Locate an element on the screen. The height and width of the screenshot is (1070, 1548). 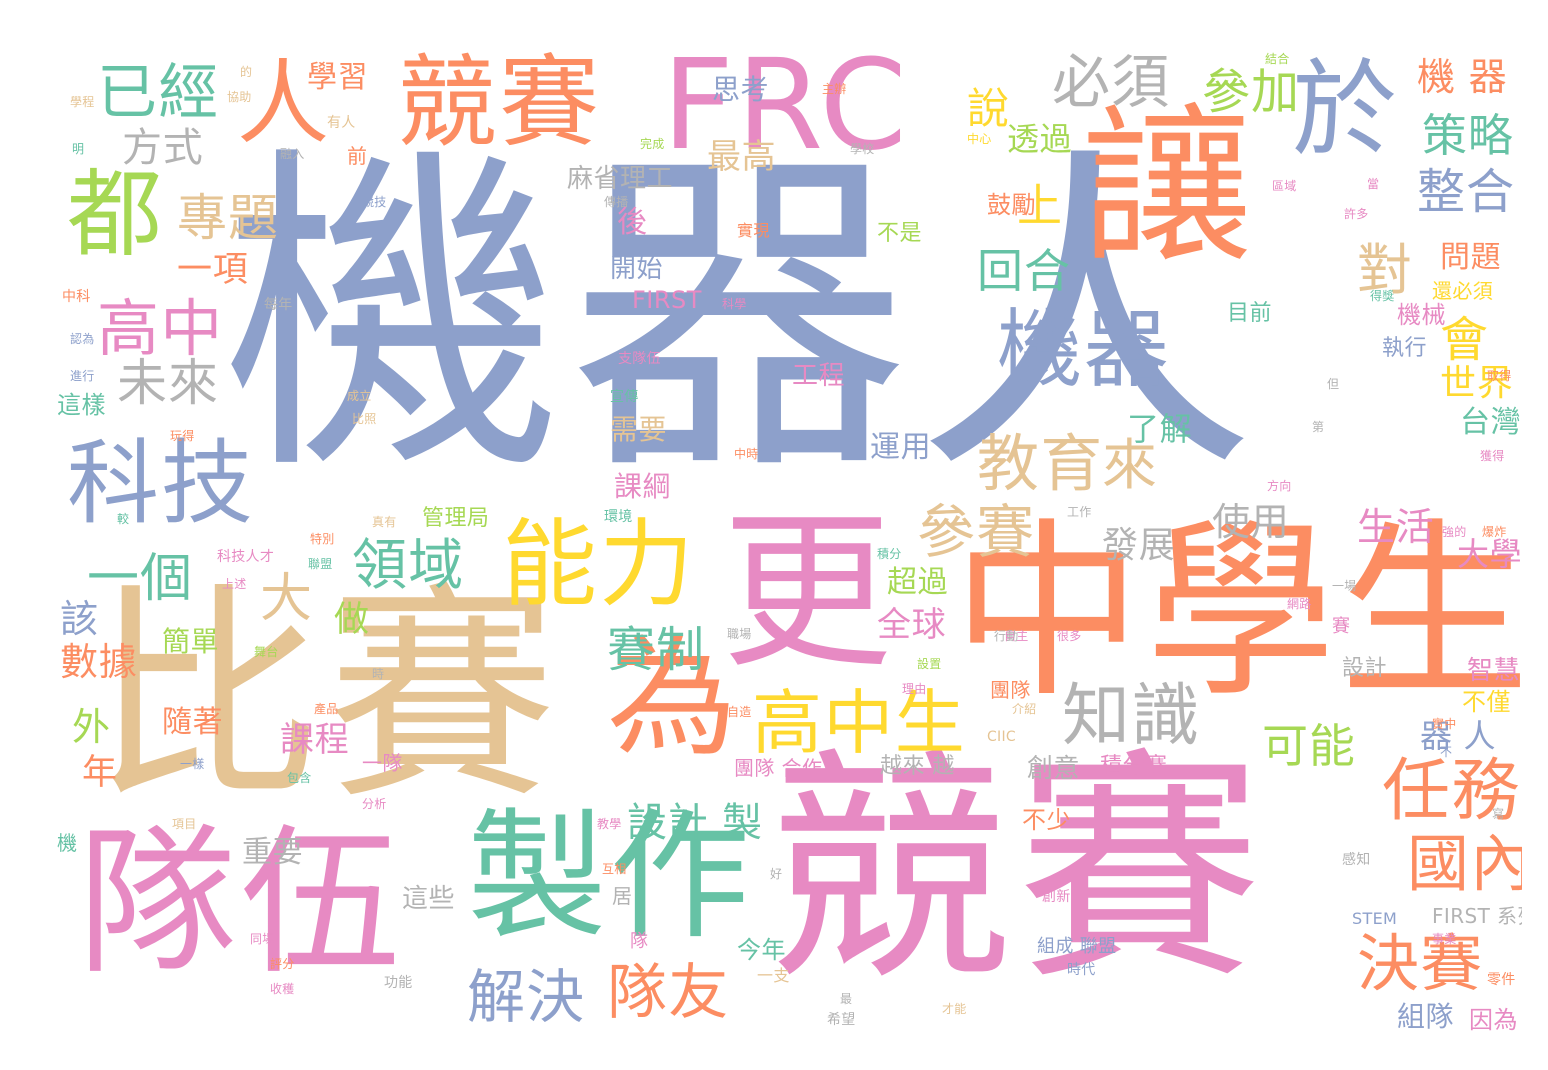
word: 積分賽 is located at coordinates (1134, 766).